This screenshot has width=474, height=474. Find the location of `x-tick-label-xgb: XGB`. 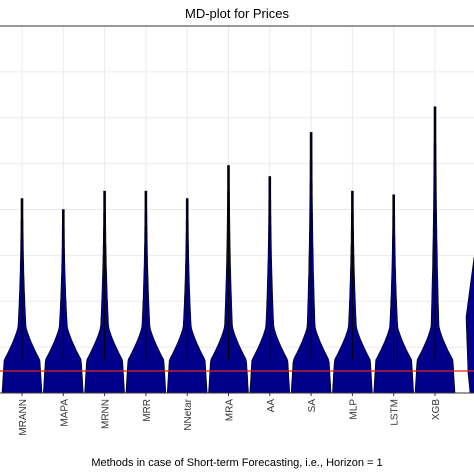

x-tick-label-xgb: XGB is located at coordinates (436, 409).